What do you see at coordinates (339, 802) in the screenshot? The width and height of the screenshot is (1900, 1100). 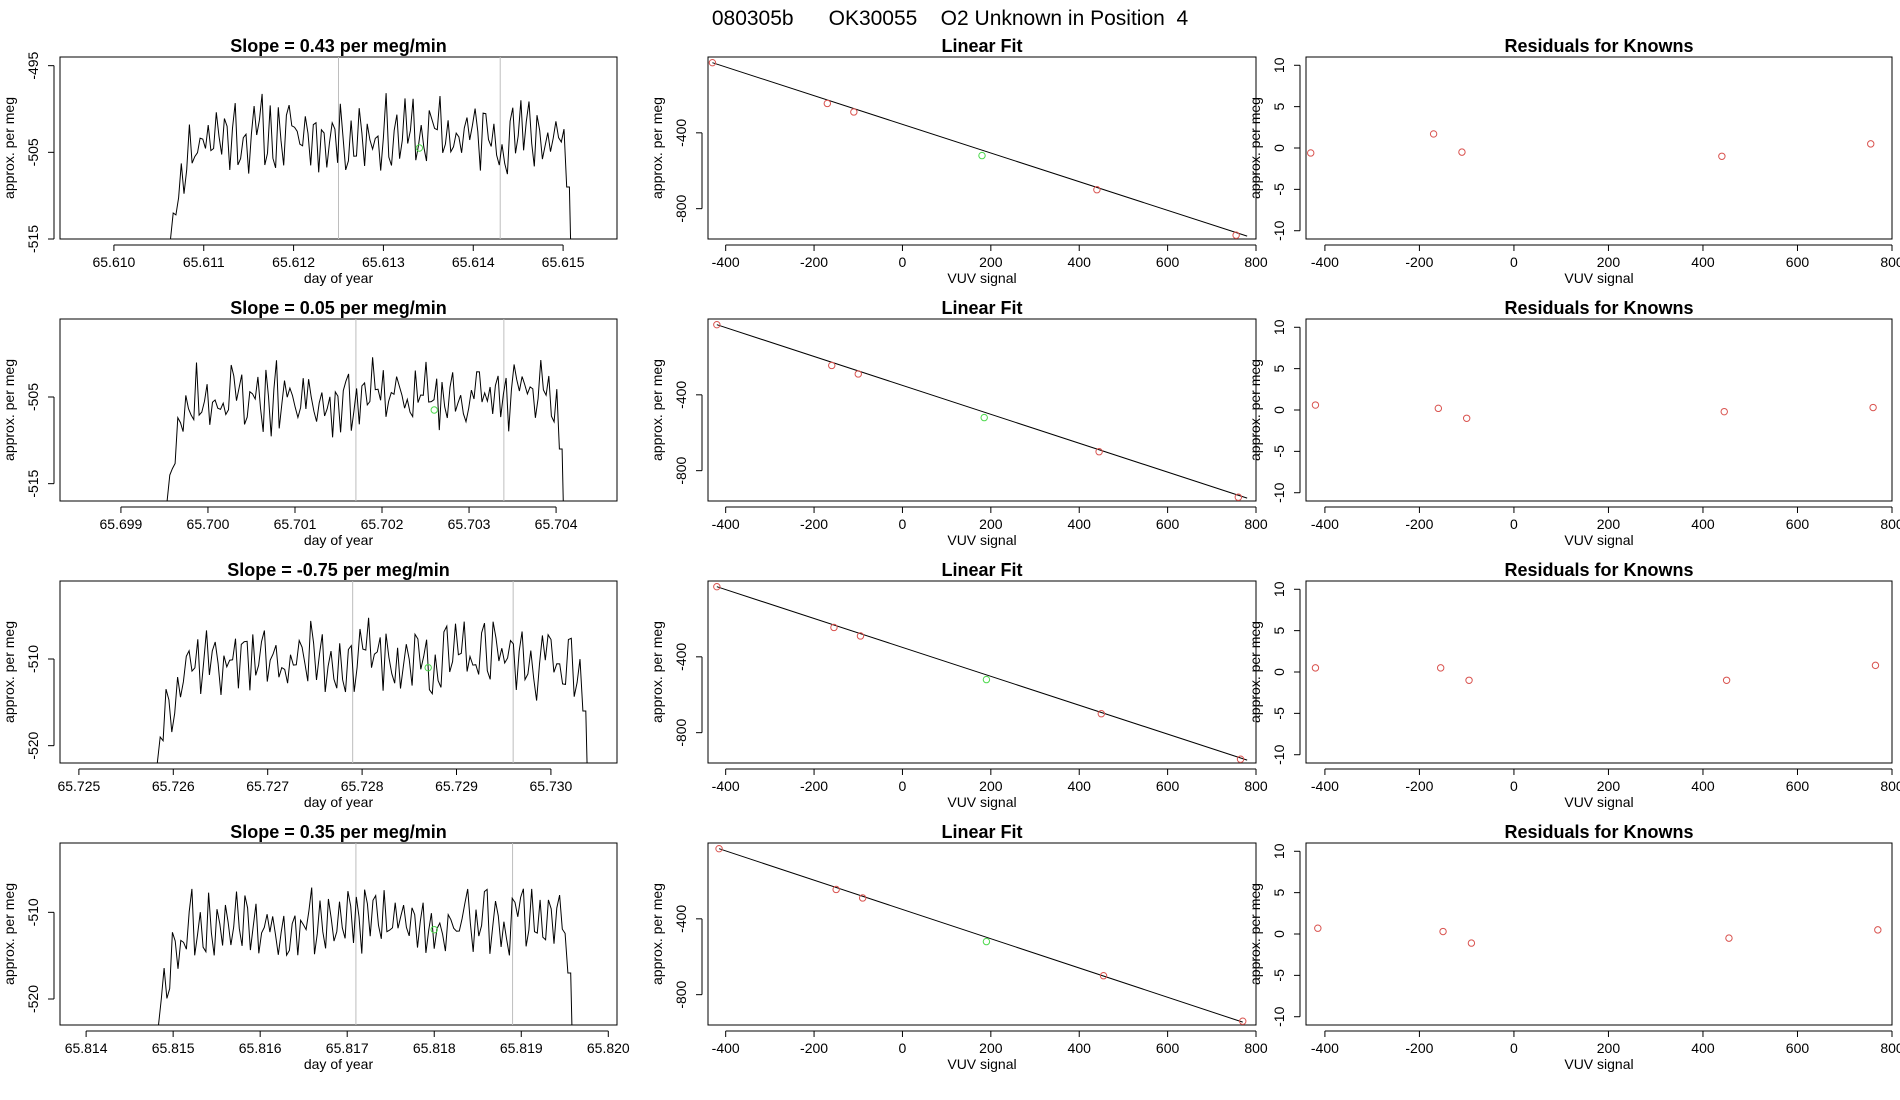 I see `x-axis-label: day of year` at bounding box center [339, 802].